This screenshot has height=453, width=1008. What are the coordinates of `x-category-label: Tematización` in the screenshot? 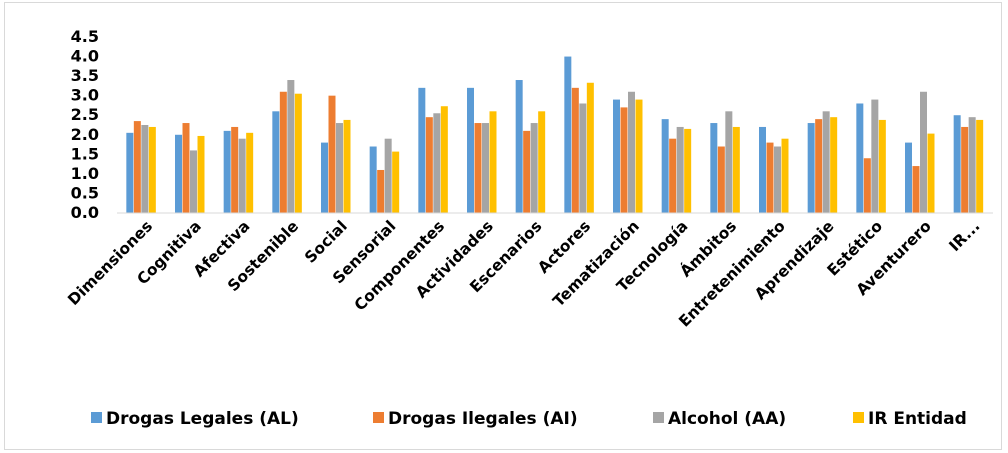 It's located at (595, 263).